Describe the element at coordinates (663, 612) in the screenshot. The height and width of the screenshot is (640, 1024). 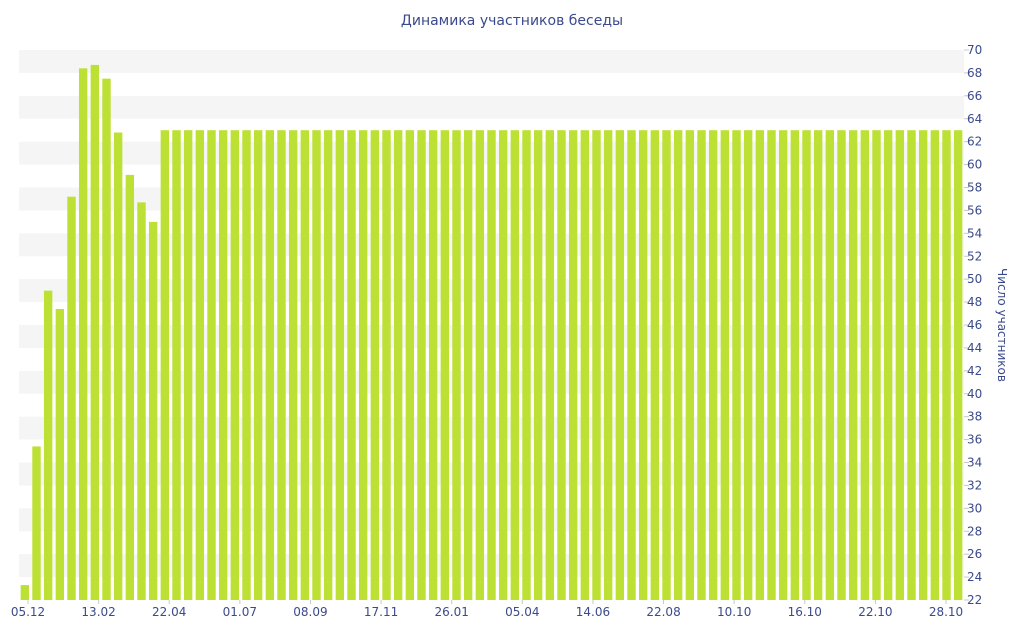
I see `x-tick-label: 22.08` at that location.